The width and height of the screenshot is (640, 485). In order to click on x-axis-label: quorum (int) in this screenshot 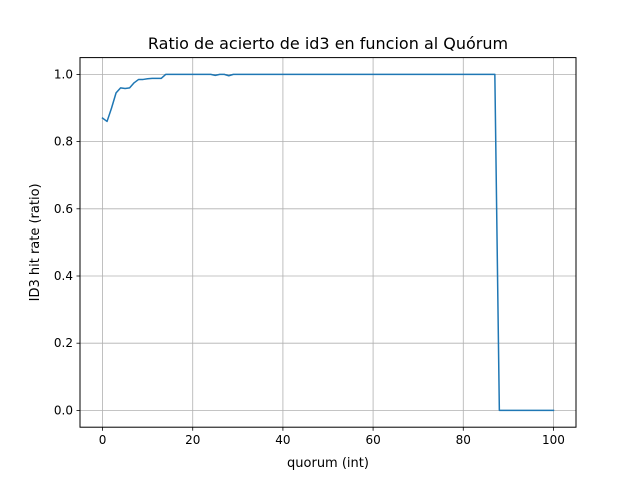, I will do `click(328, 463)`.